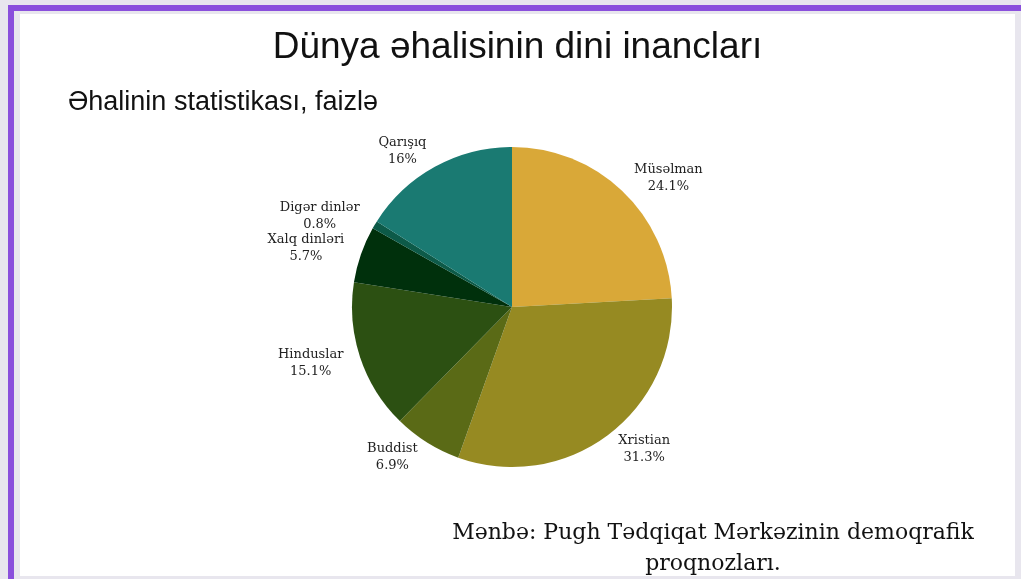 The height and width of the screenshot is (579, 1021). Describe the element at coordinates (517, 46) in the screenshot. I see `chart-title: Dünya əhalisinin dini inancları` at that location.